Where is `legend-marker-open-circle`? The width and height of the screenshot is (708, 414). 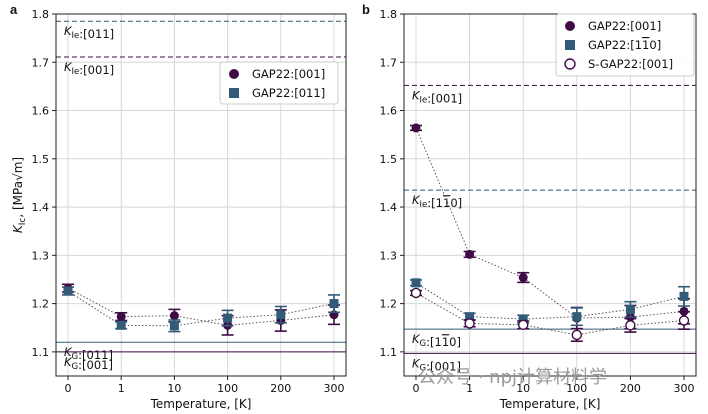 legend-marker-open-circle is located at coordinates (570, 64).